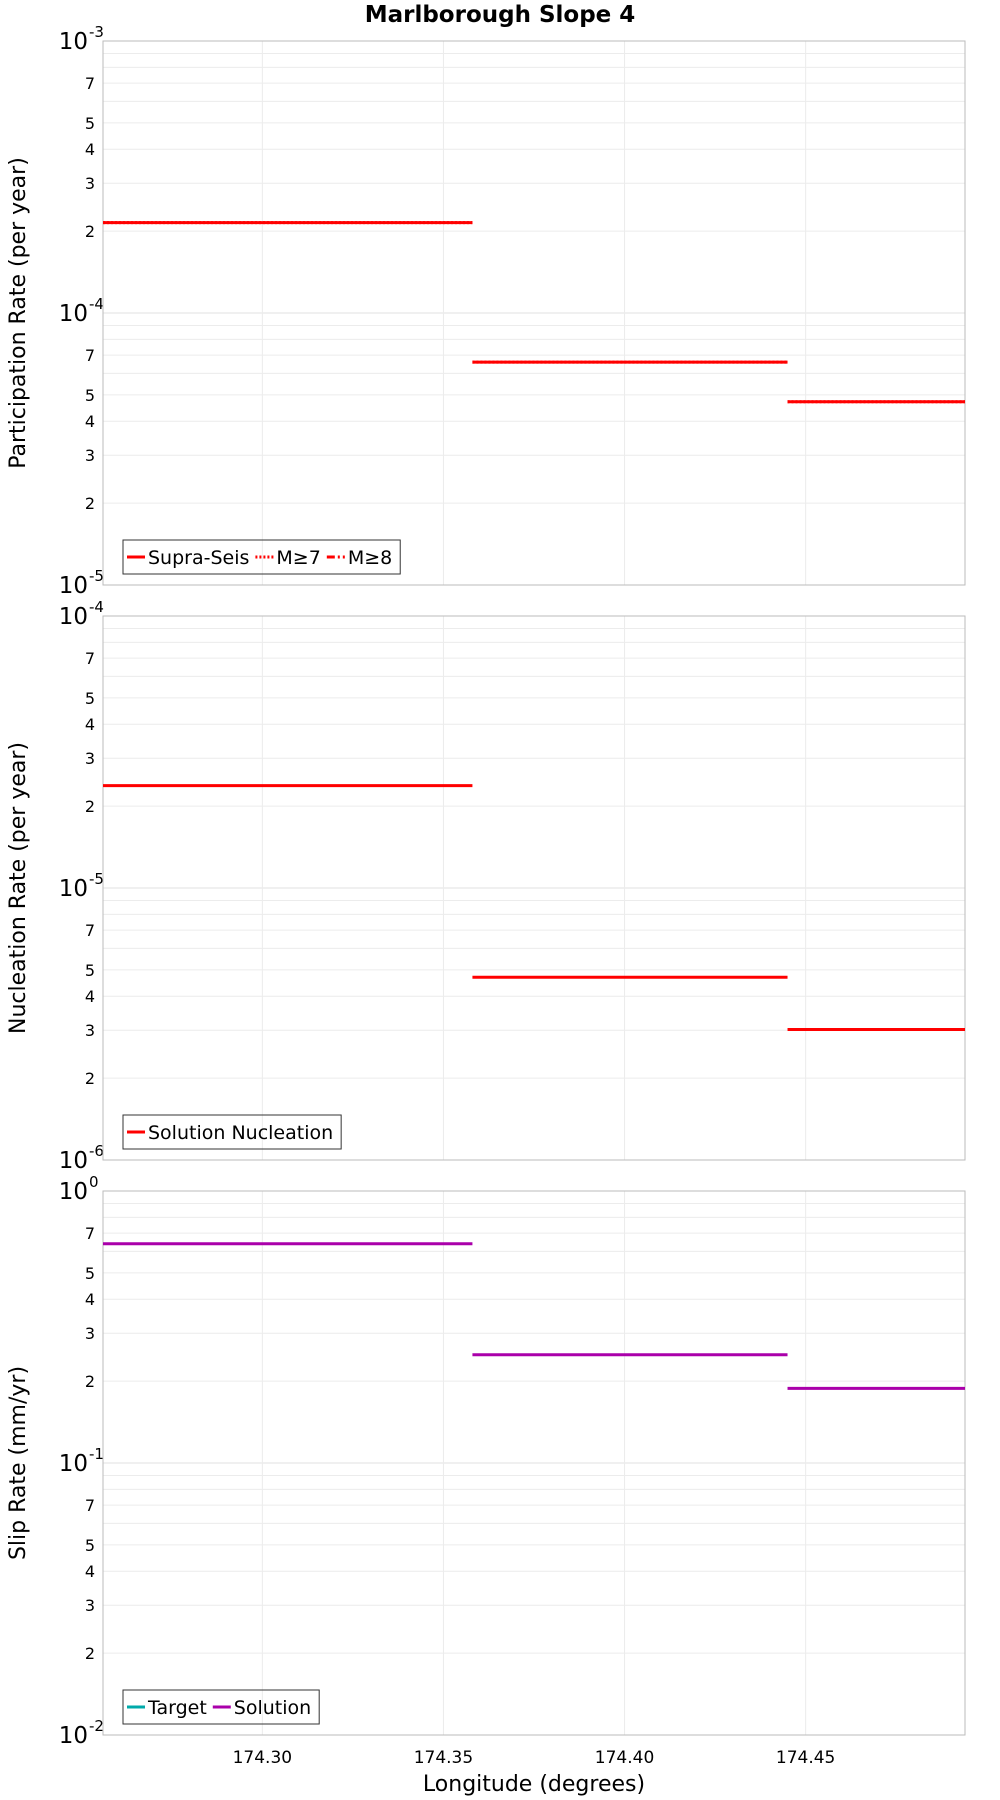 This screenshot has height=1800, width=1000. What do you see at coordinates (534, 1316) in the screenshot?
I see `series-solution` at bounding box center [534, 1316].